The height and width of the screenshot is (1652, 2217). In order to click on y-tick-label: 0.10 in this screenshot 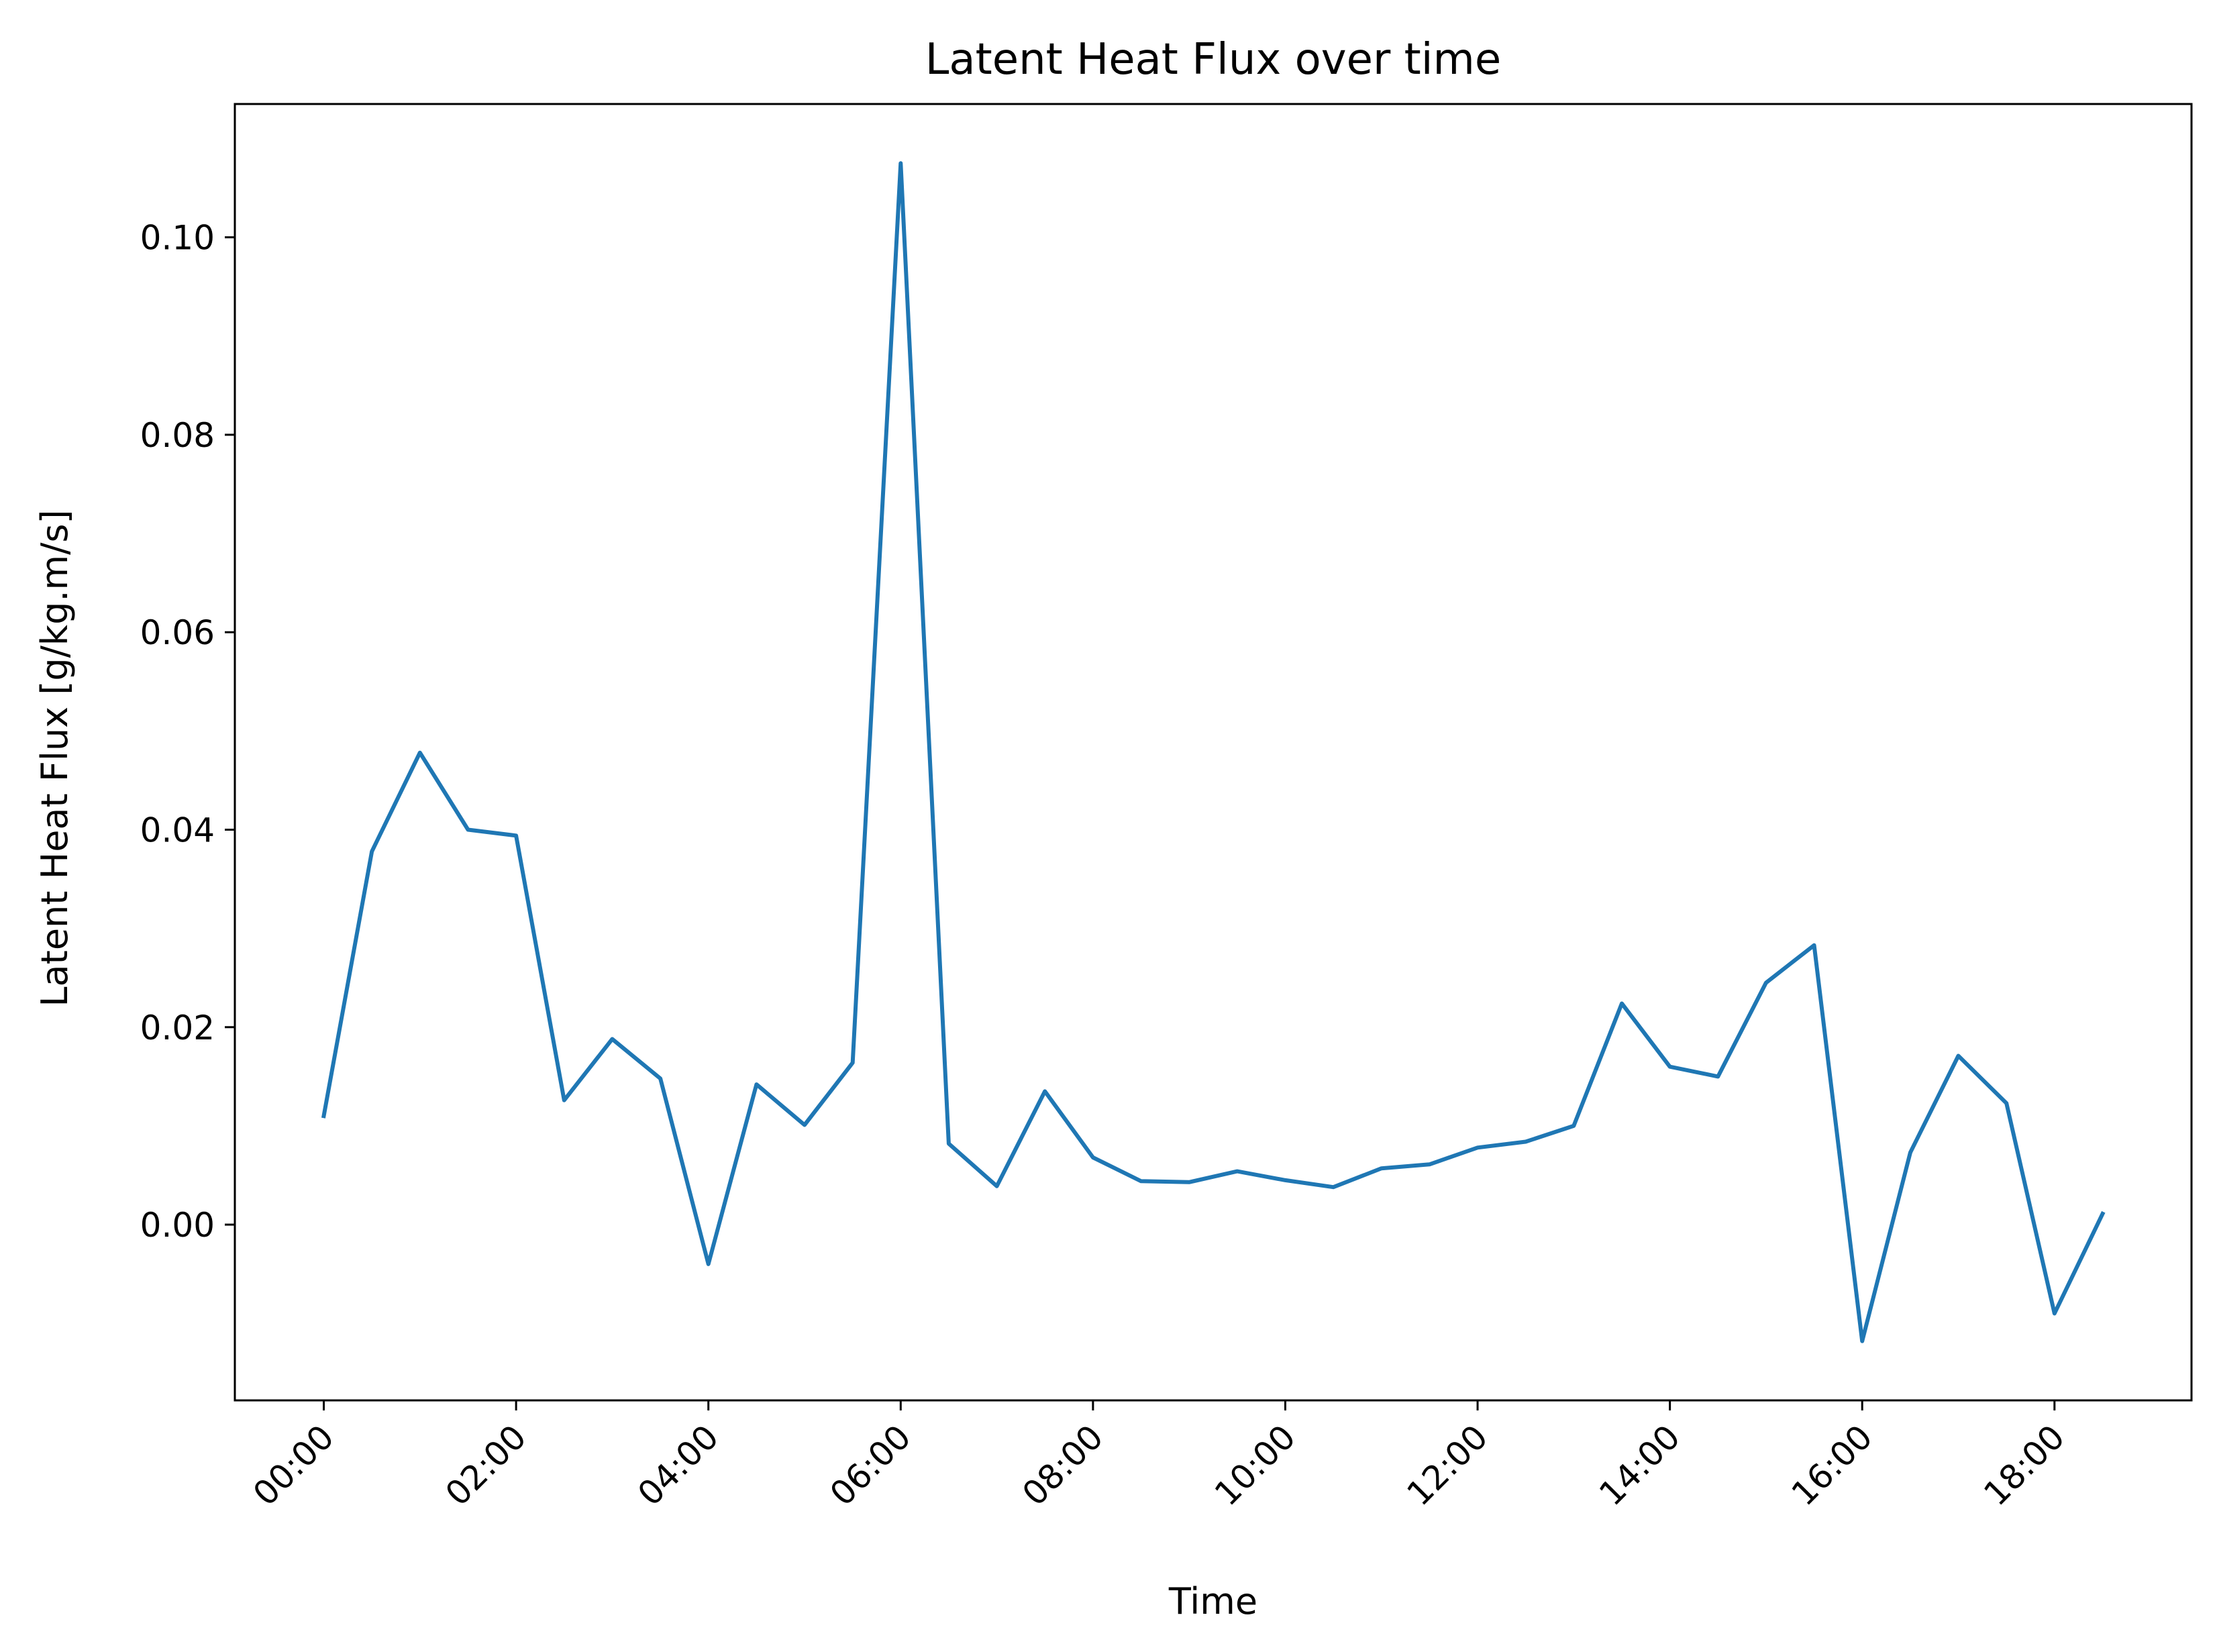, I will do `click(177, 238)`.